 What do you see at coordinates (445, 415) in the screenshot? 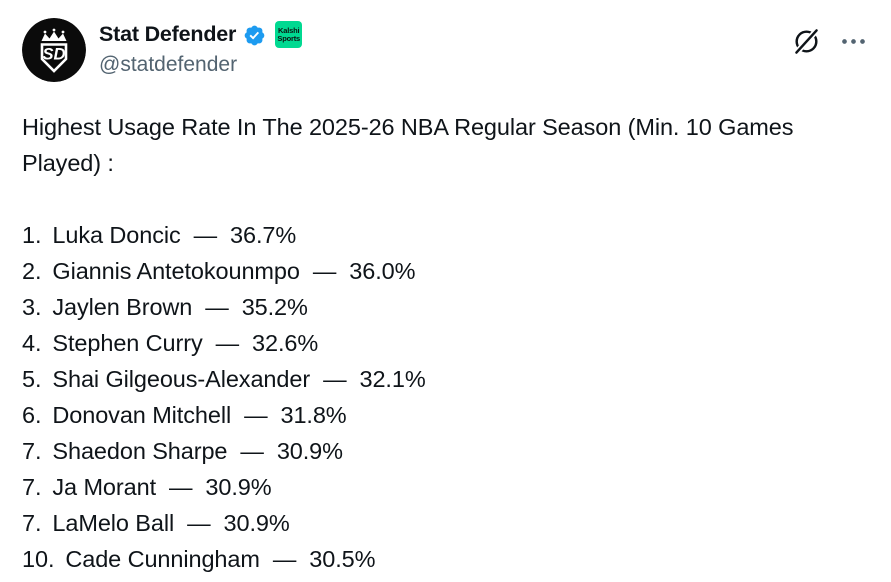
I see `list-item: 6. Donovan Mitchell — 31.8%` at bounding box center [445, 415].